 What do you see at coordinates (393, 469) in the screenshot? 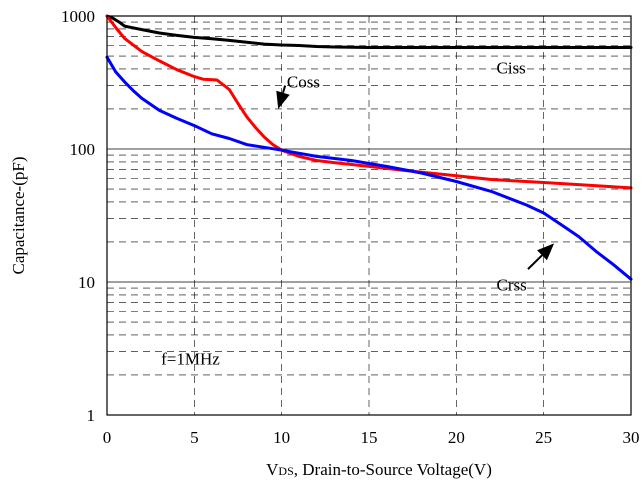
I see `x-axis-title-suffix: , Drain-to-Source Voltage(V)` at bounding box center [393, 469].